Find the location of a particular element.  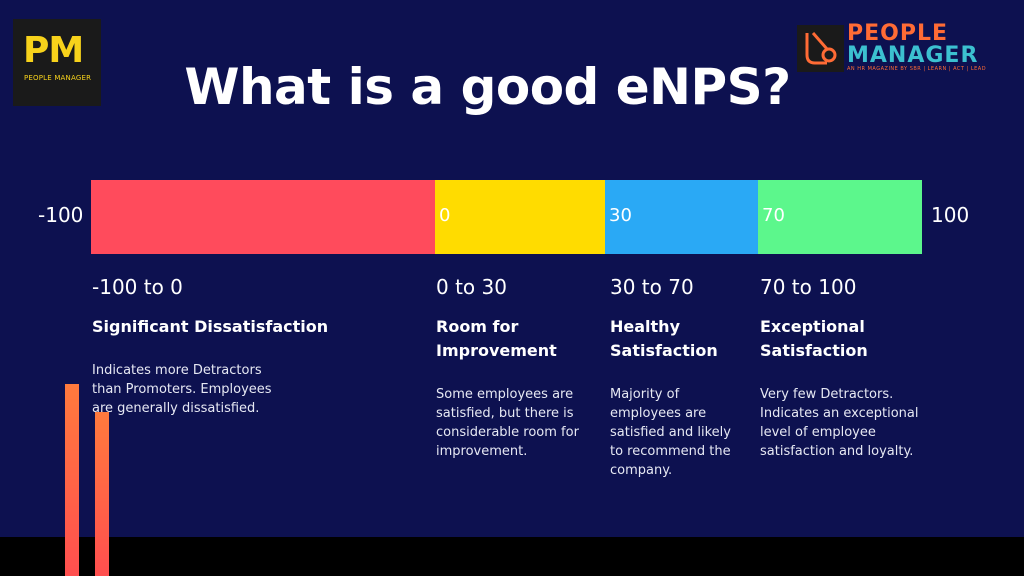

category-heading: Significant Dissatisfaction is located at coordinates (210, 326).